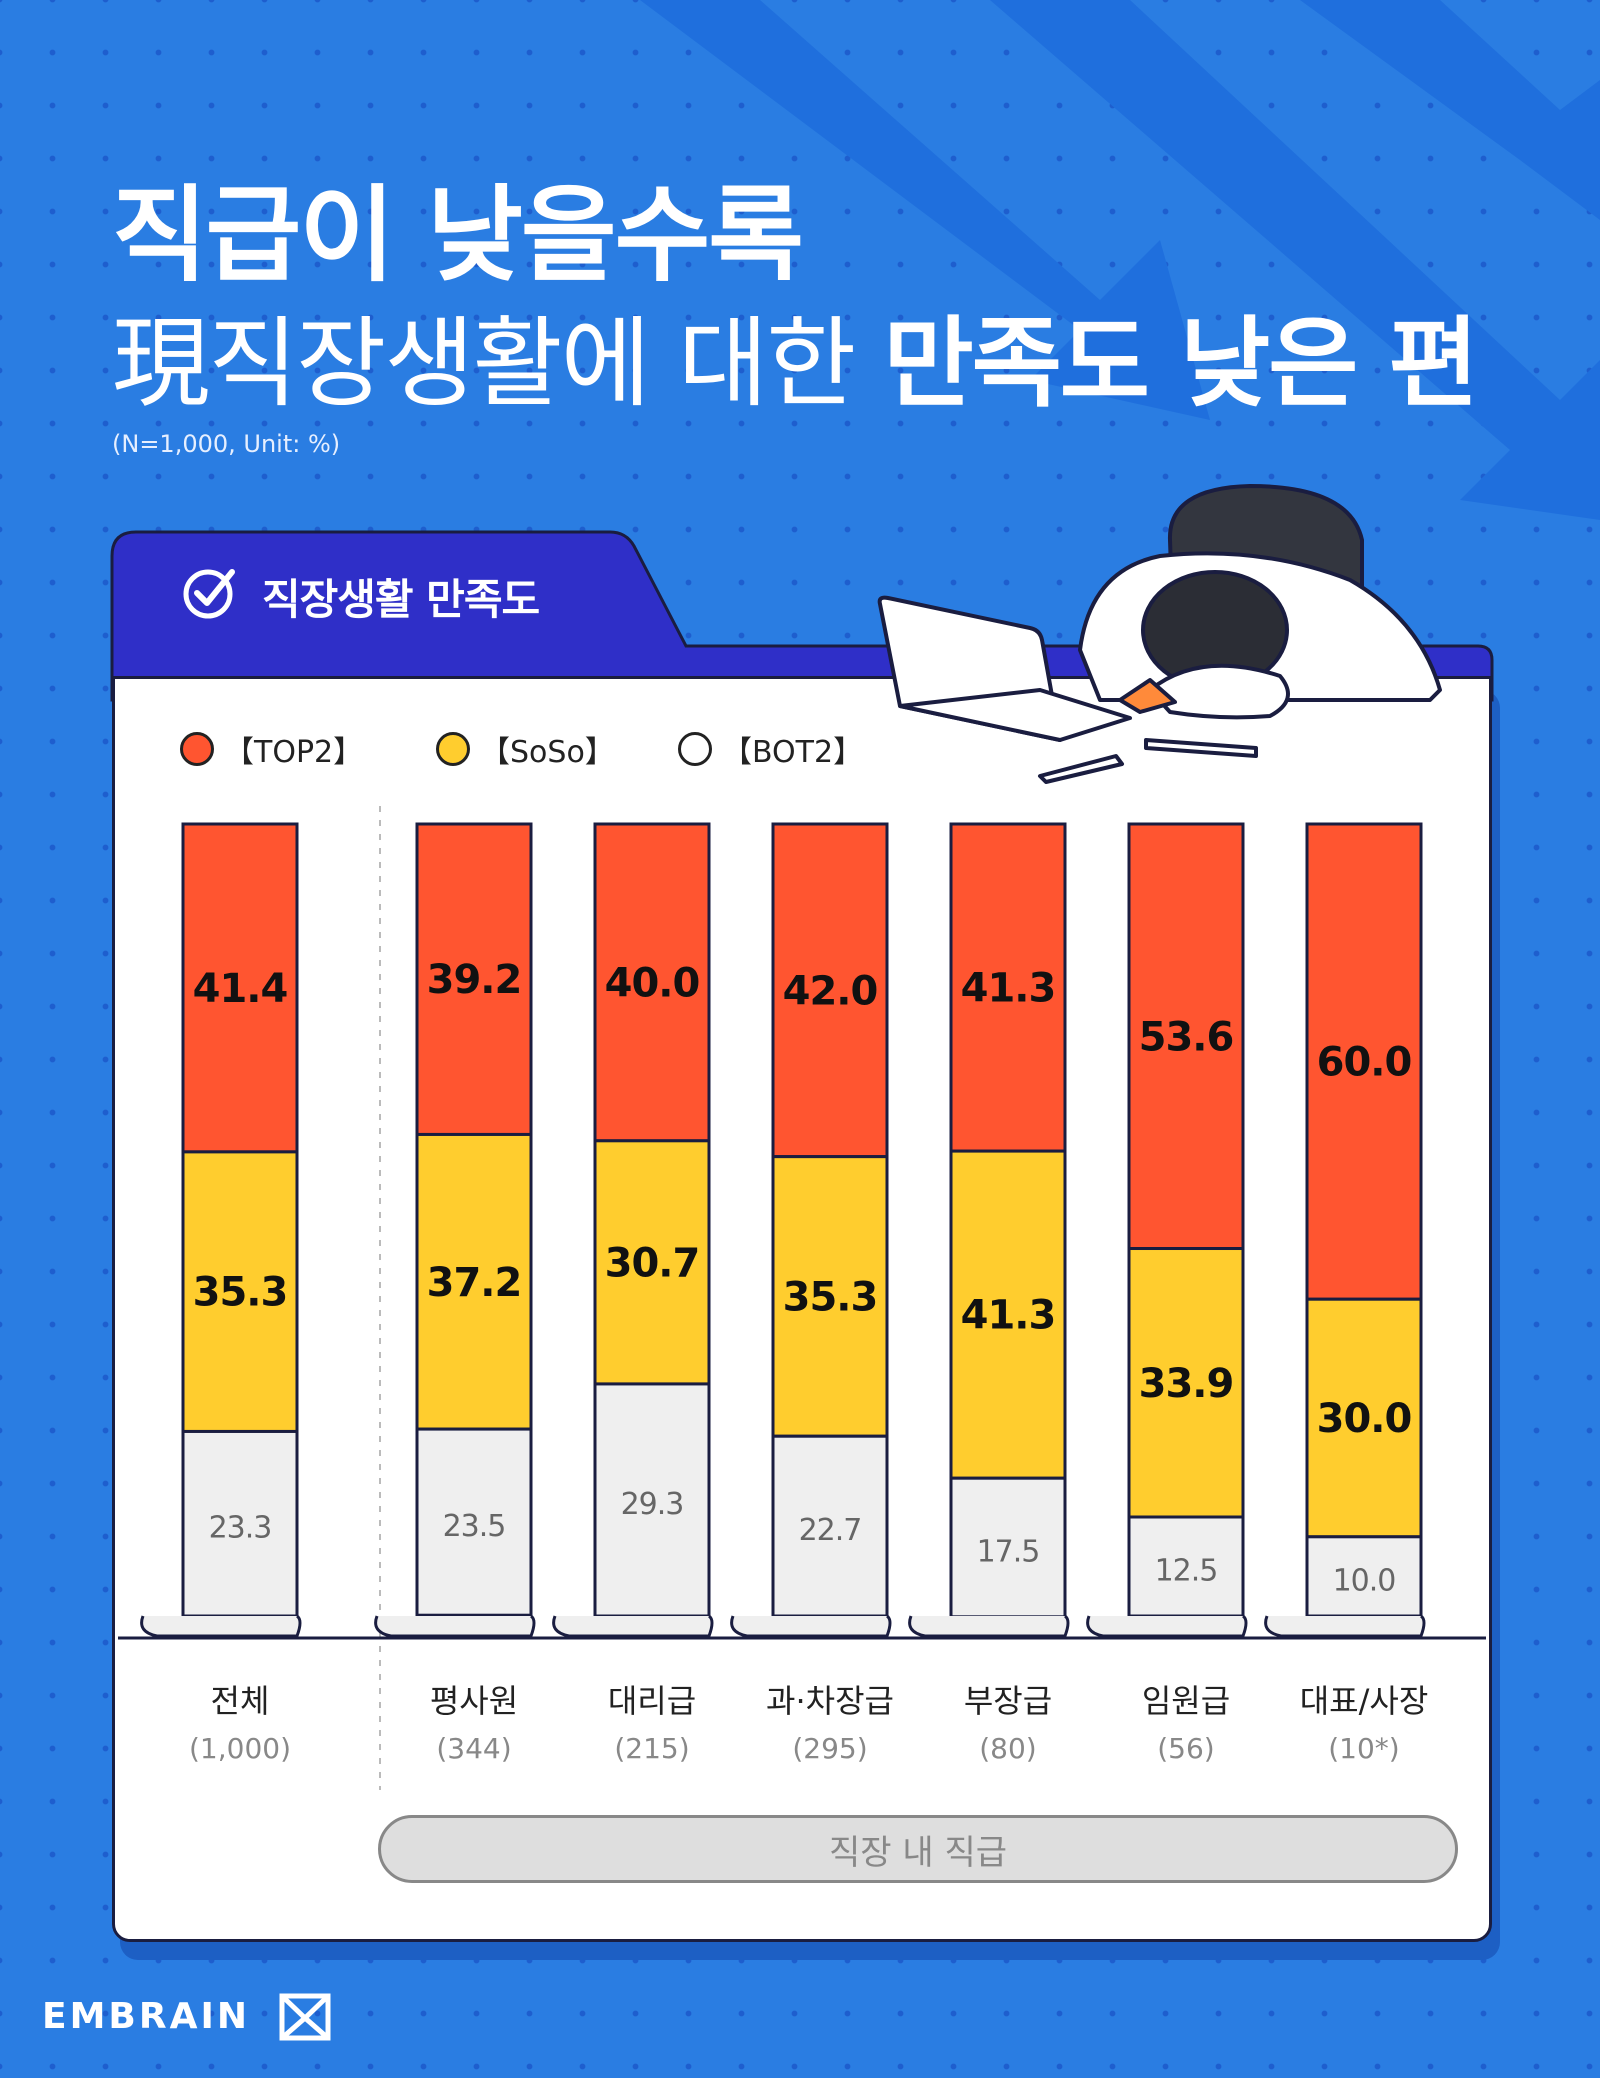  What do you see at coordinates (453, 749) in the screenshot?
I see `legend-soso-swatch` at bounding box center [453, 749].